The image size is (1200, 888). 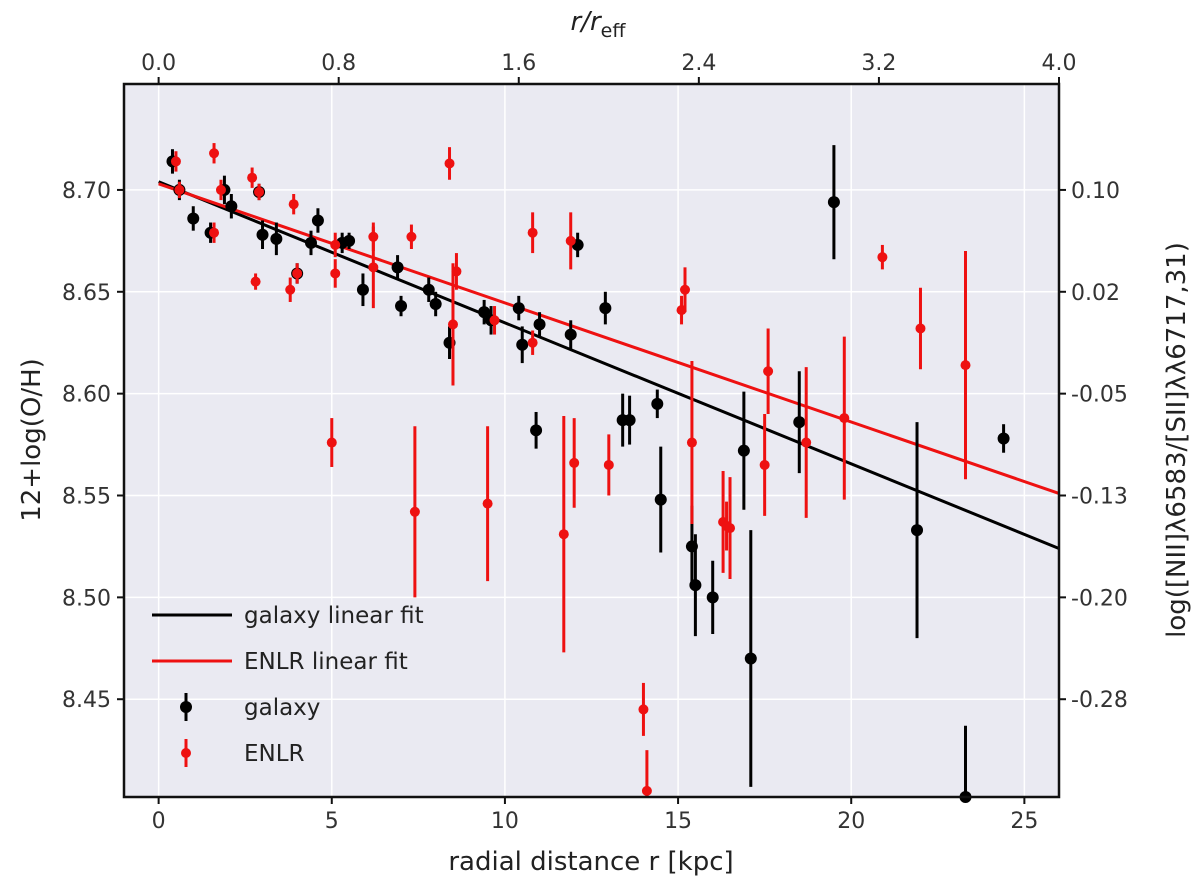 What do you see at coordinates (505, 821) in the screenshot?
I see `x-tick-label: 10` at bounding box center [505, 821].